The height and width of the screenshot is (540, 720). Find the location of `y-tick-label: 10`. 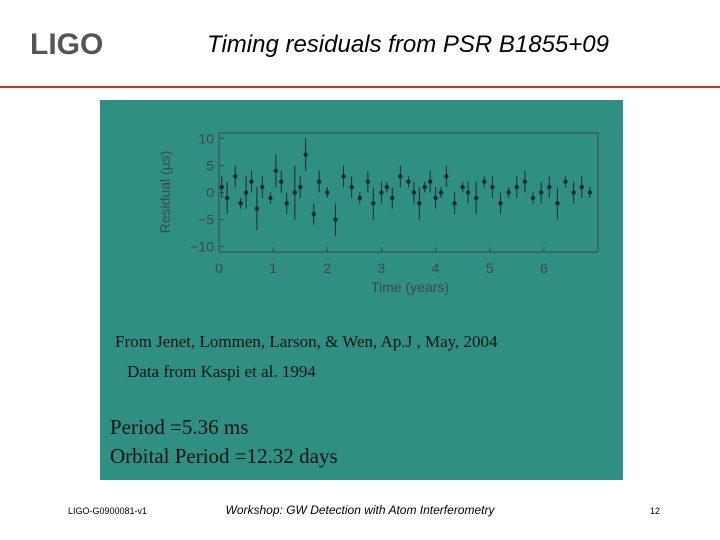

y-tick-label: 10 is located at coordinates (206, 138).